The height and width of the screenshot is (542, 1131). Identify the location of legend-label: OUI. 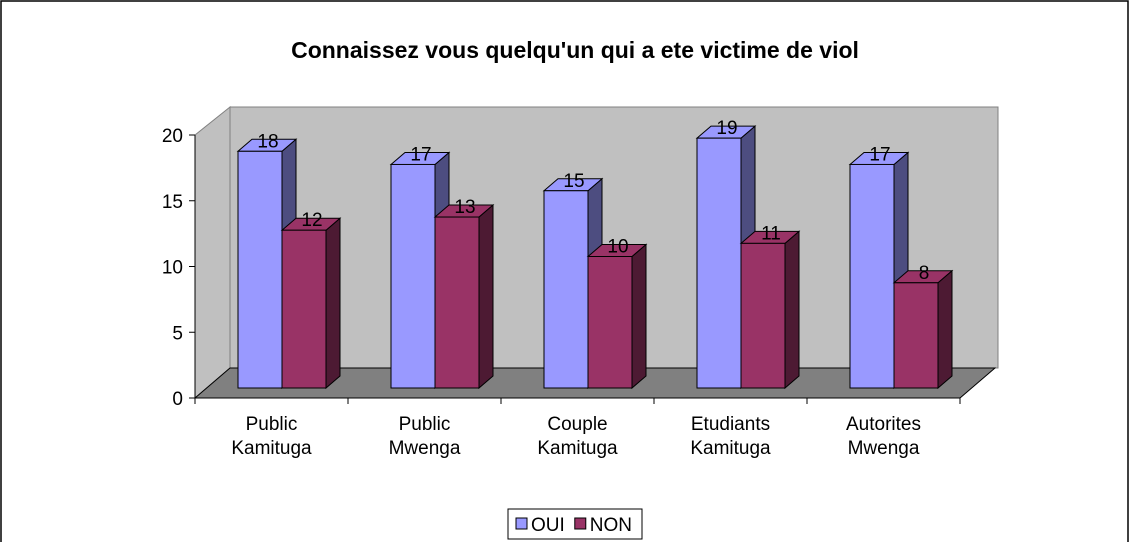
(548, 525).